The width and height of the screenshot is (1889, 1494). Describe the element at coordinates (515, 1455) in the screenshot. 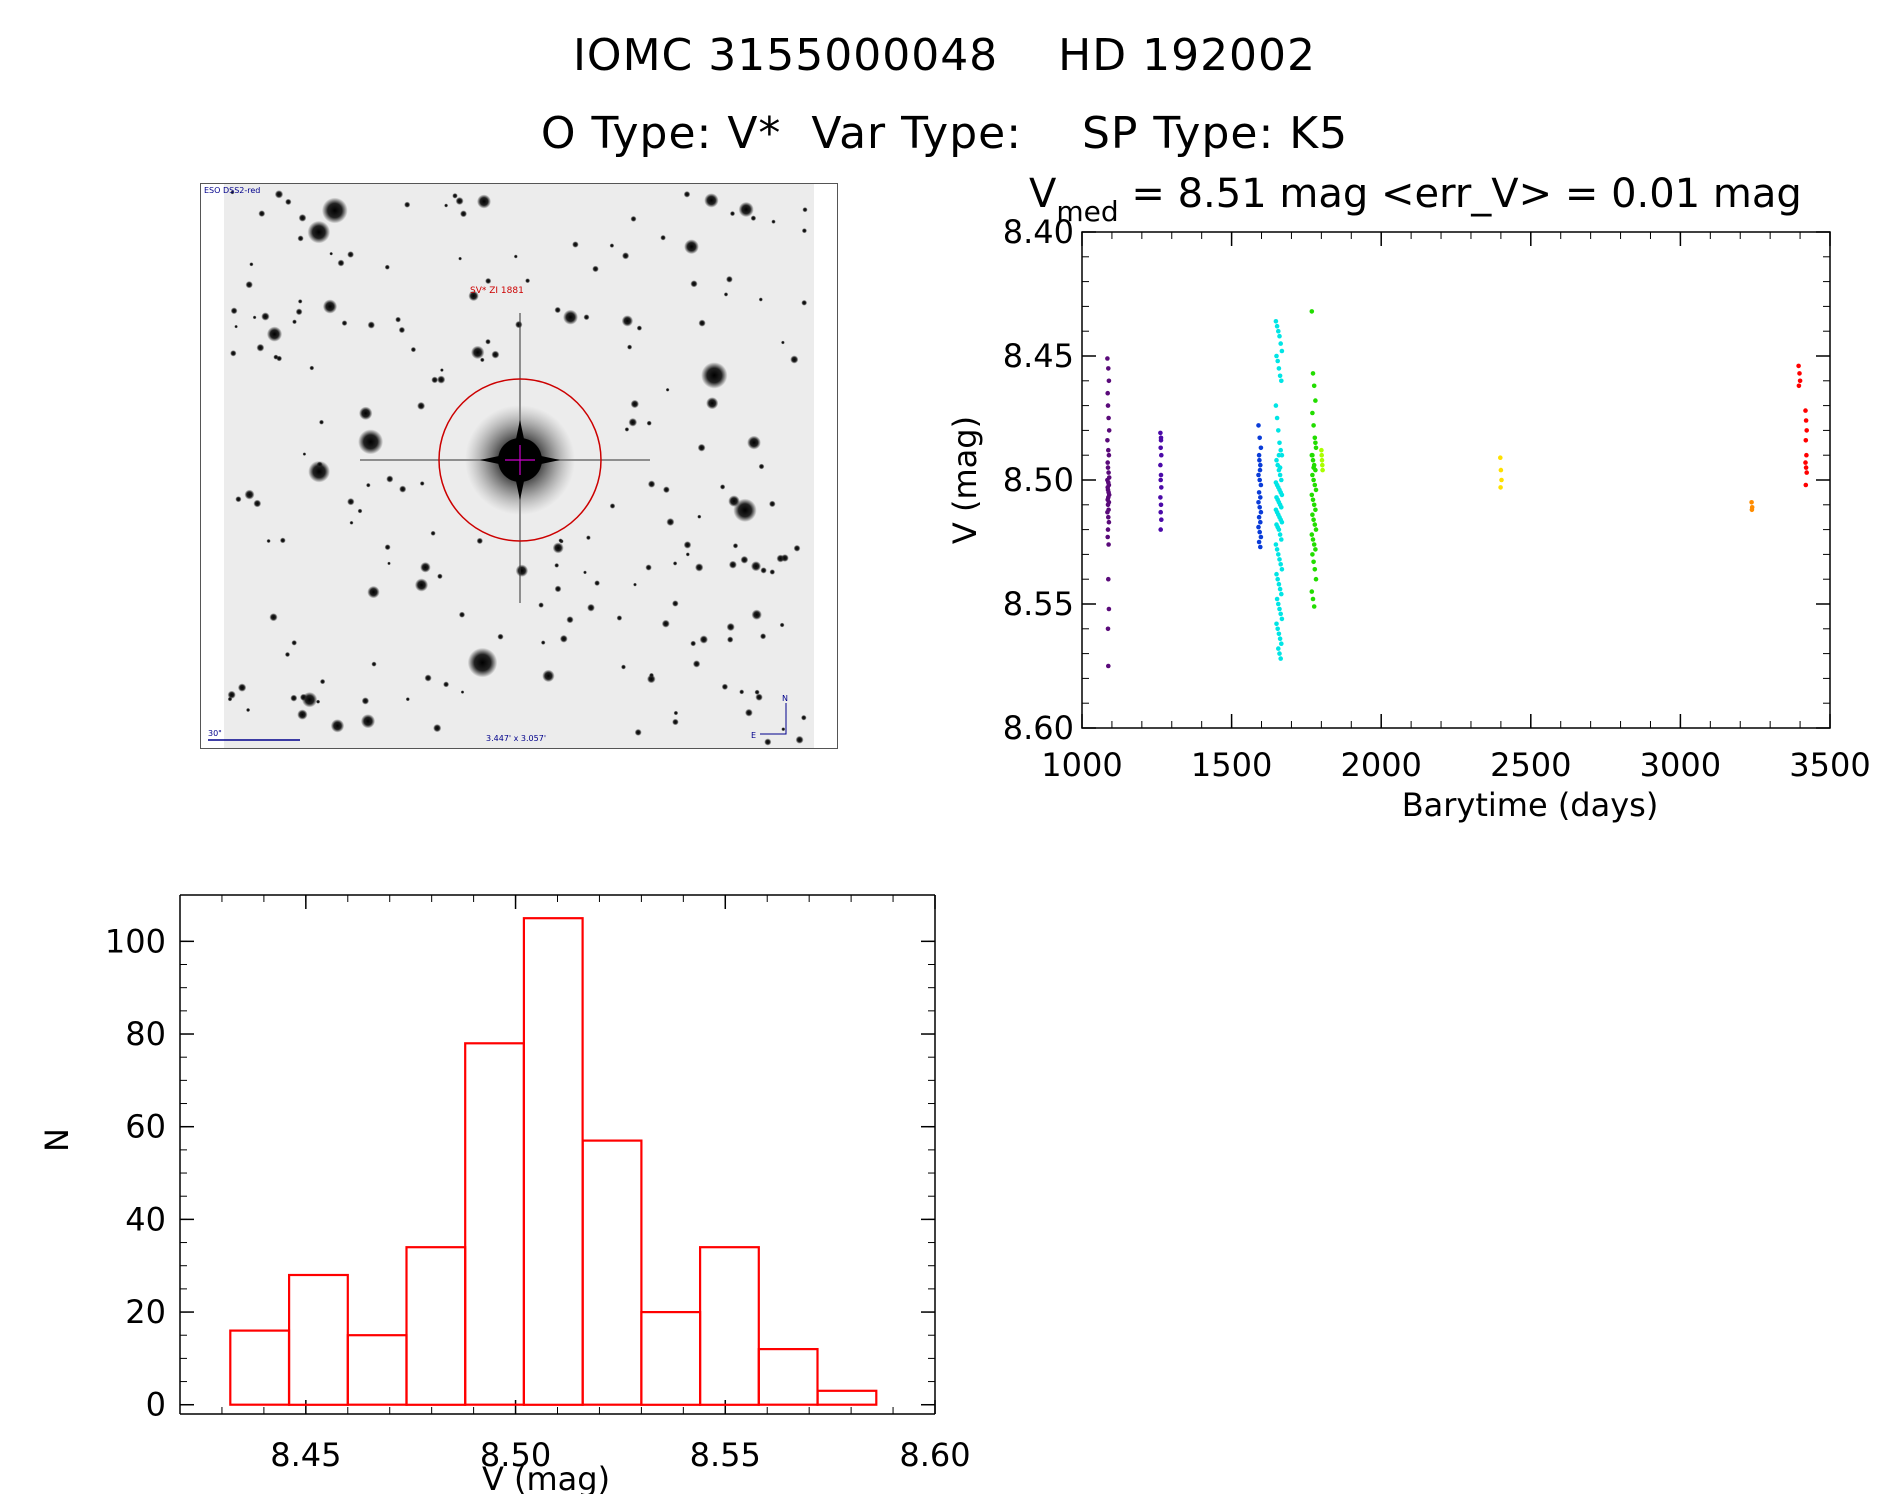

I see `histogram-xtick-label: 8.50` at that location.